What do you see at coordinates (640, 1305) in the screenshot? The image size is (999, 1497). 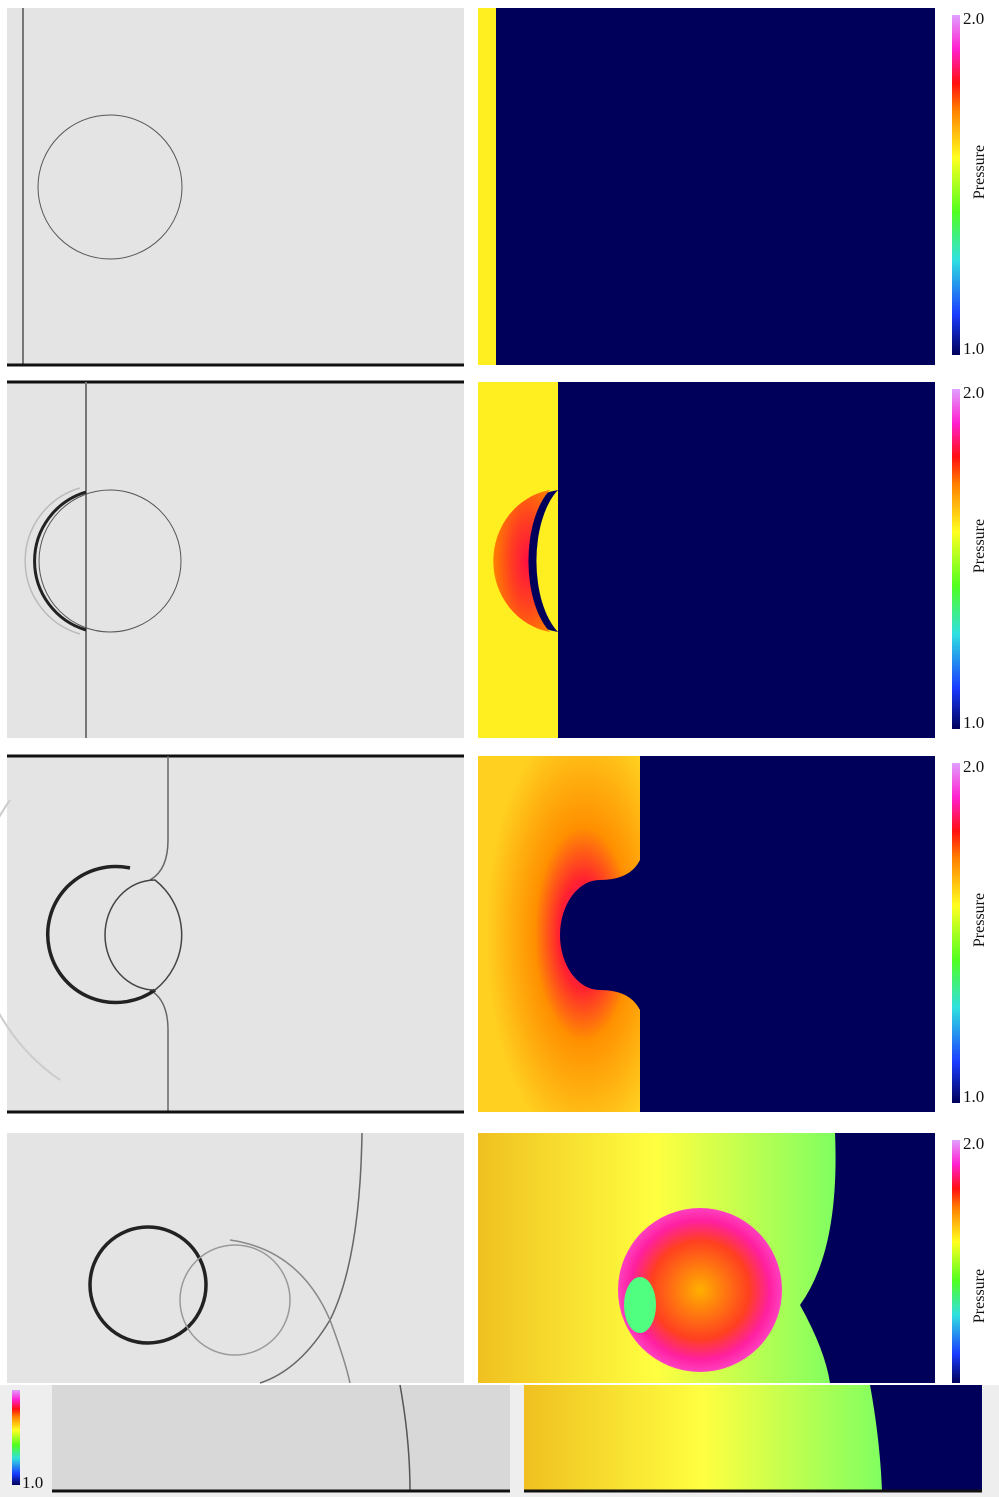 I see `low-pressure` at bounding box center [640, 1305].